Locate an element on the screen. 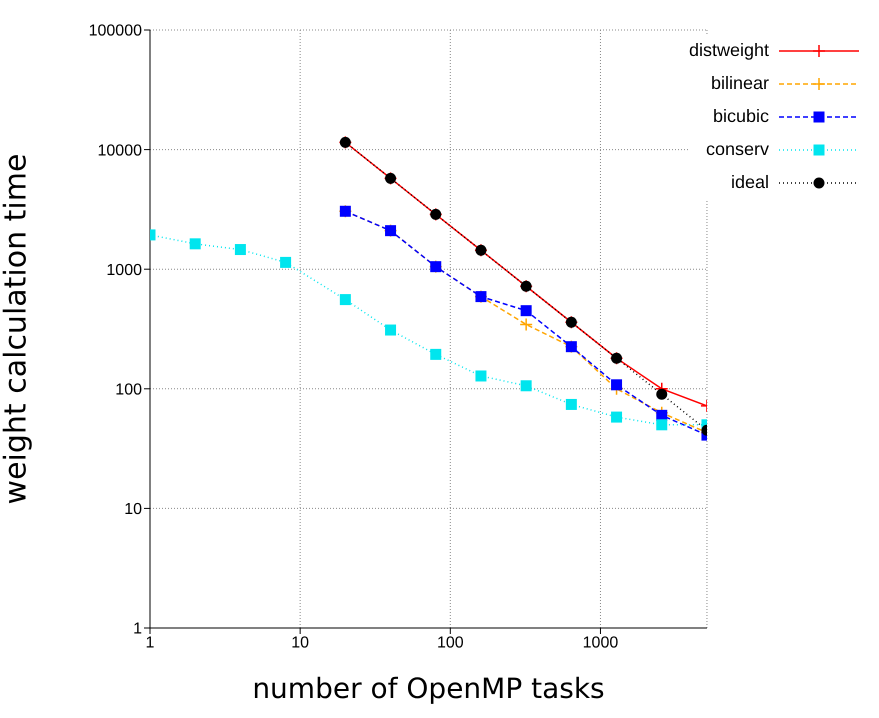 The image size is (879, 718). x-axis-title: number of OpenMP tasks is located at coordinates (428, 688).